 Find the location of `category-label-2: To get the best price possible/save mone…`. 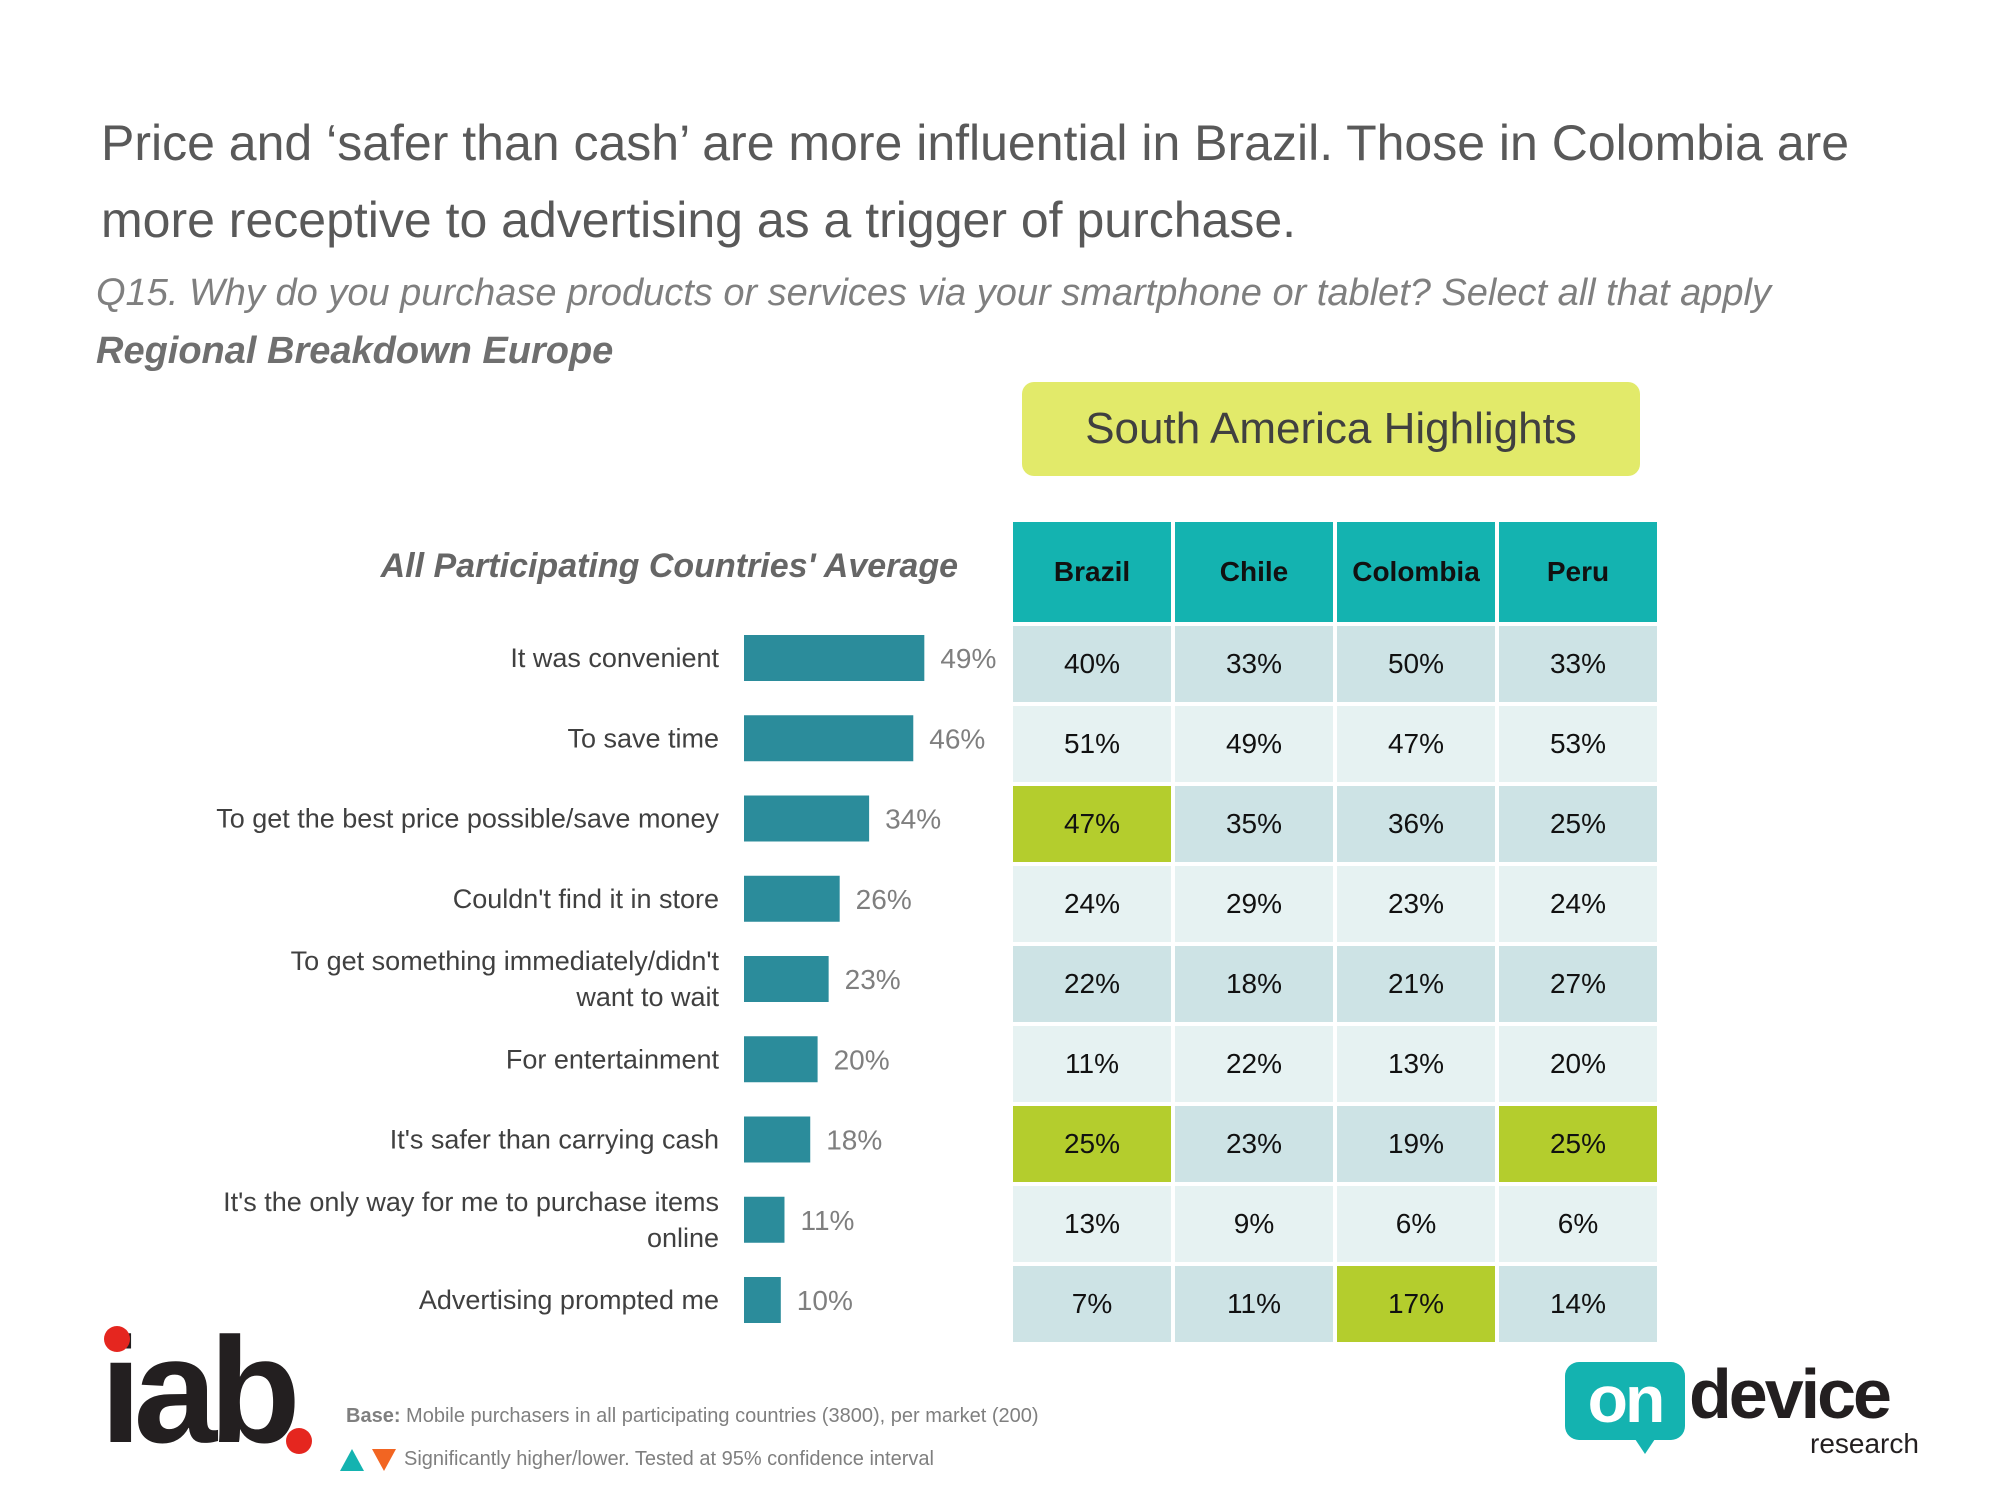

category-label-2: To get the best price possible/save mone… is located at coordinates (467, 819).